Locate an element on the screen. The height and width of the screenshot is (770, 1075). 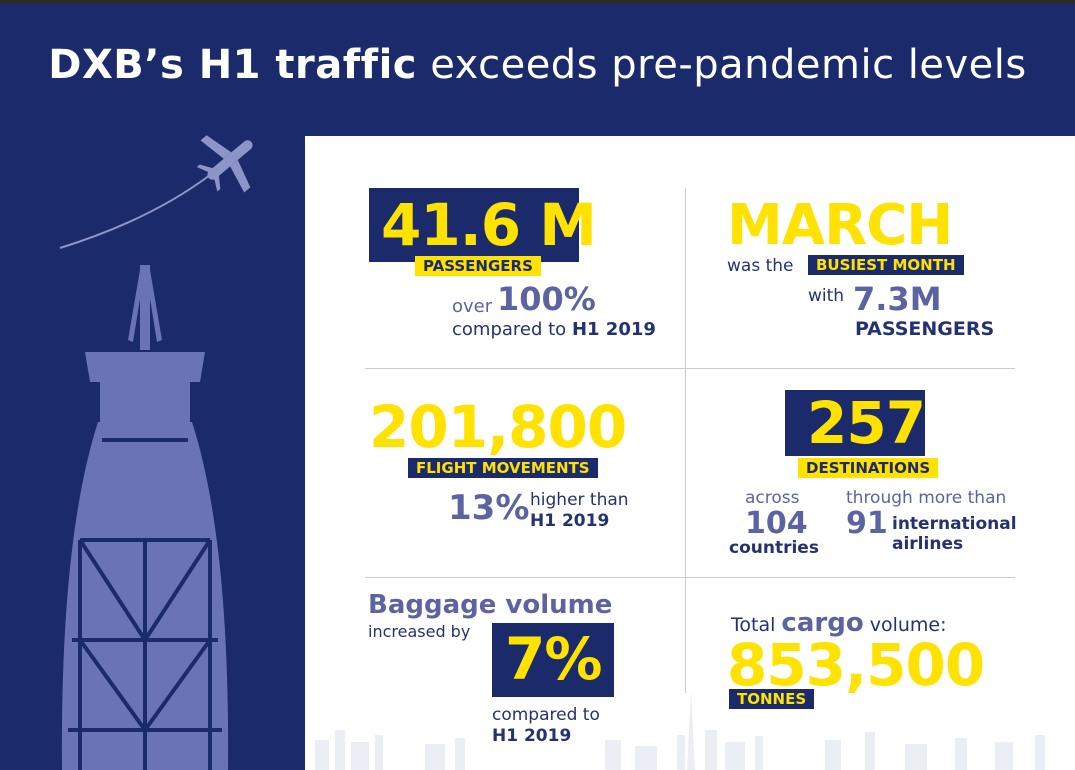
passengers-value: 41.6 M is located at coordinates (489, 225).